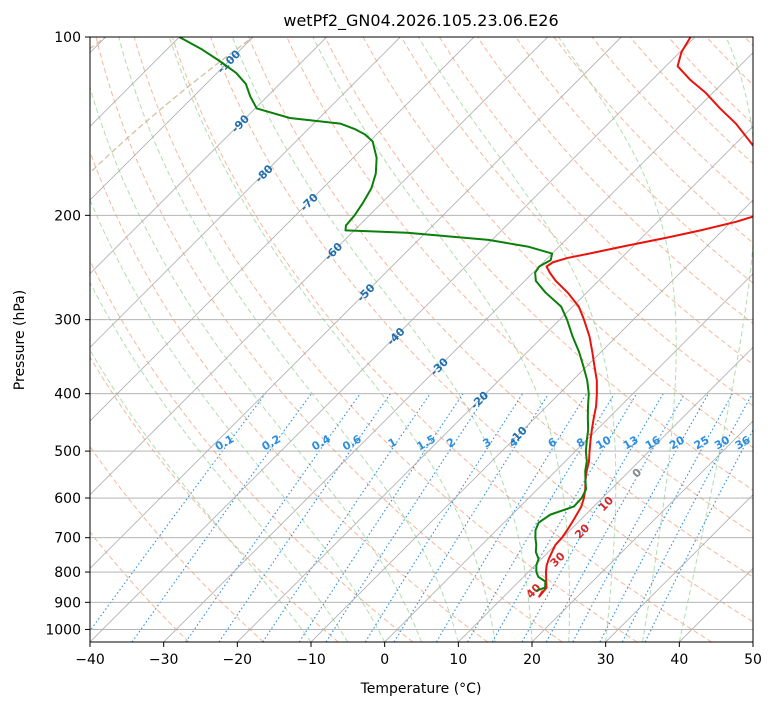  I want to click on mixing-ratio-label: 3, so click(486, 442).